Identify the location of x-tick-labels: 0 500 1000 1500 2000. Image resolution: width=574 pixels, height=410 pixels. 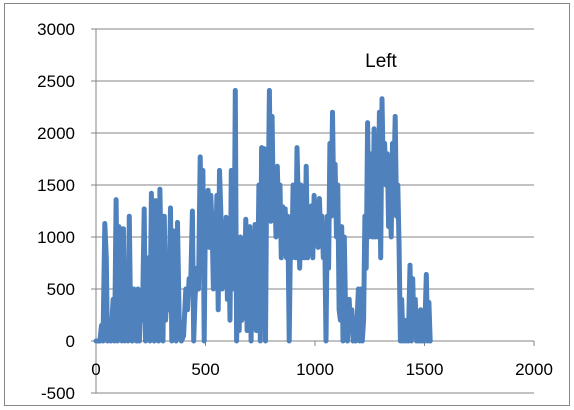
(322, 360).